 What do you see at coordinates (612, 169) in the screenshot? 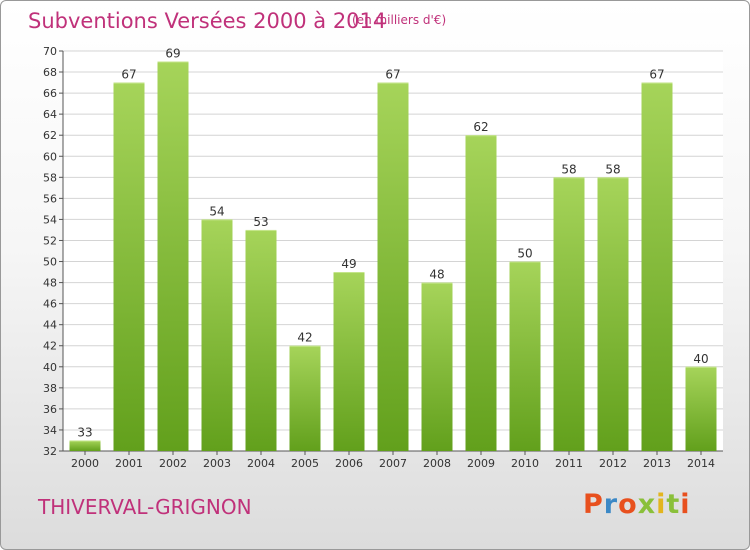
I see `data-label-2012: 58` at bounding box center [612, 169].